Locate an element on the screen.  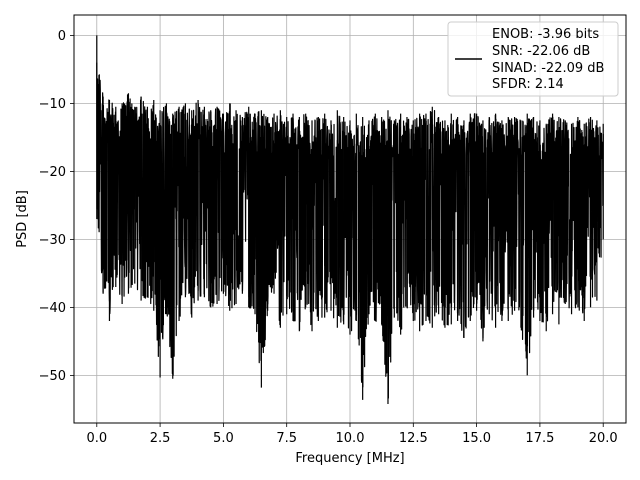
legend-box is located at coordinates (533, 59).